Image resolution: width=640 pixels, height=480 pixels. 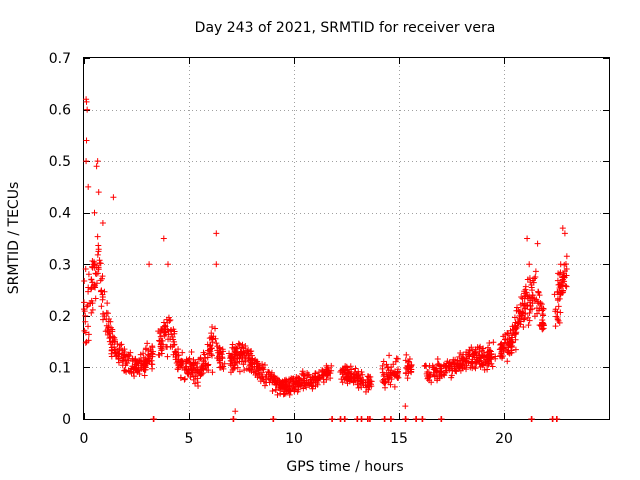 I want to click on y-tick-label: 0, so click(x=66, y=420).